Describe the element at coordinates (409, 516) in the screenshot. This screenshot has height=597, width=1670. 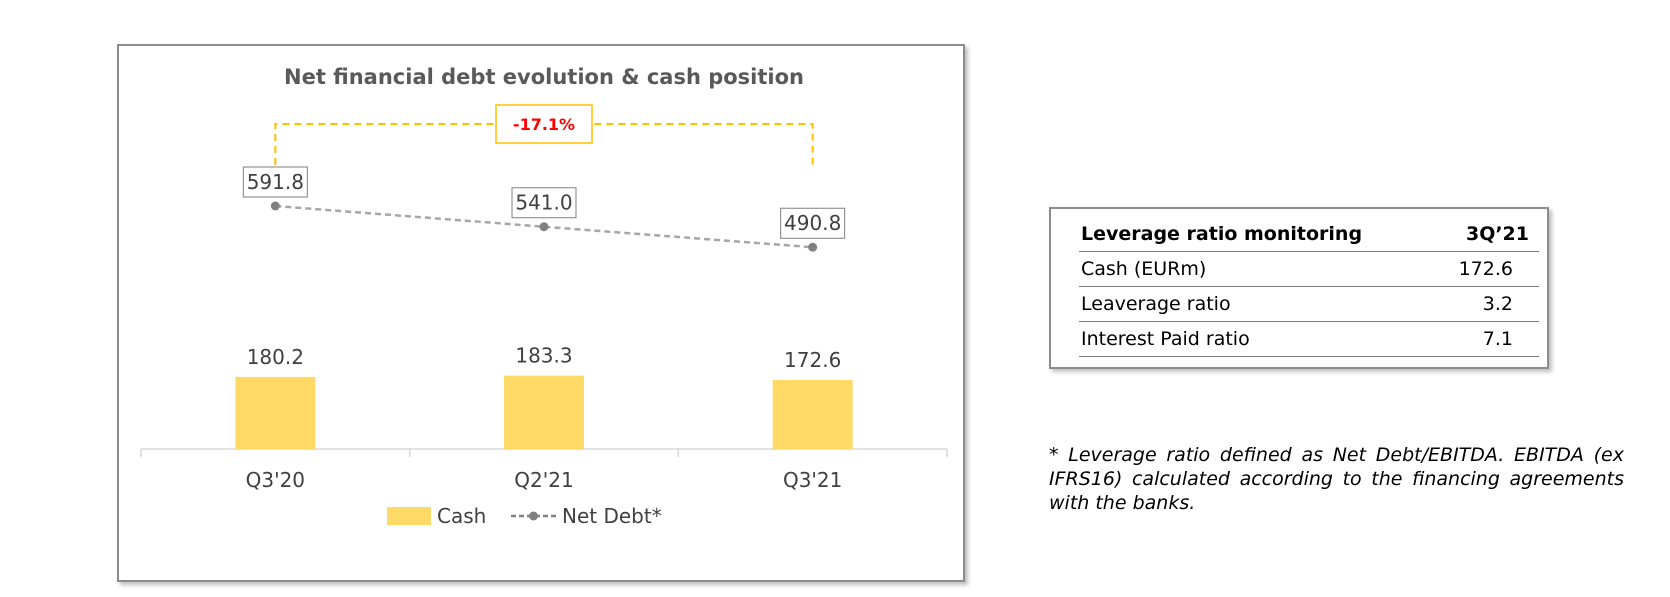
I see `legend-cash-swatch` at that location.